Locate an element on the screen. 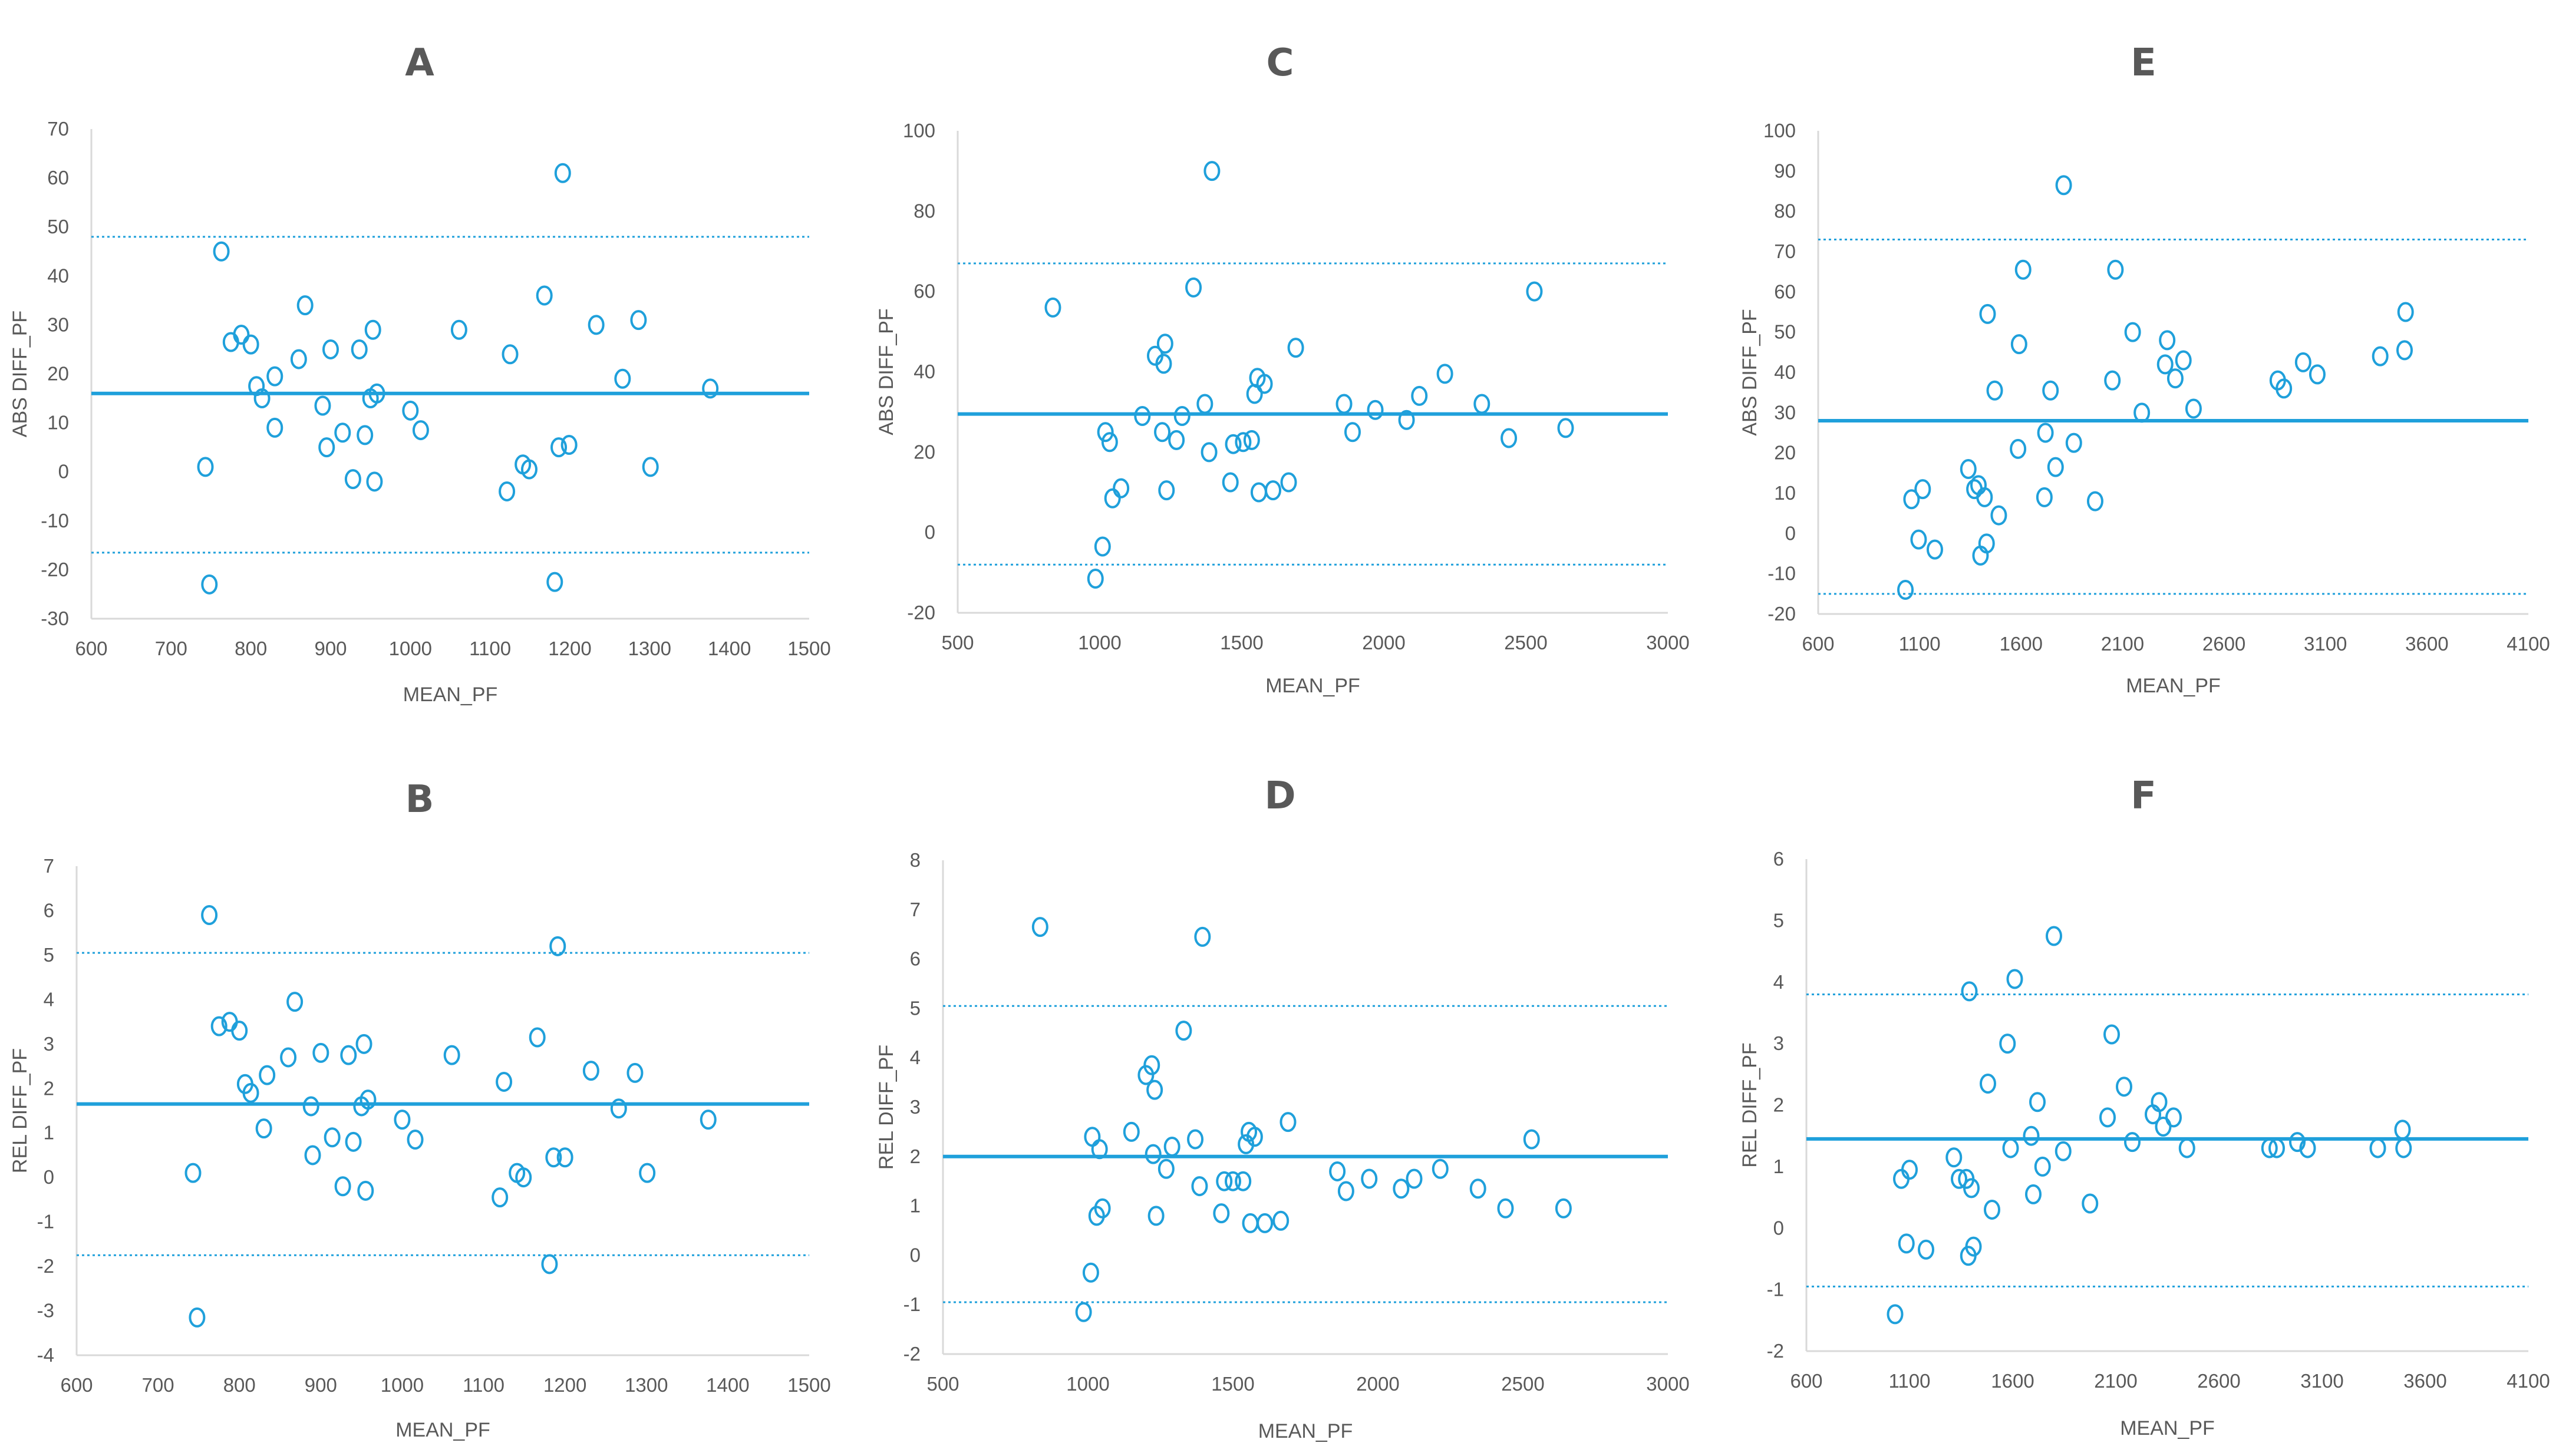 This screenshot has height=1456, width=2559. x-tick-label: 3600 is located at coordinates (2424, 1381).